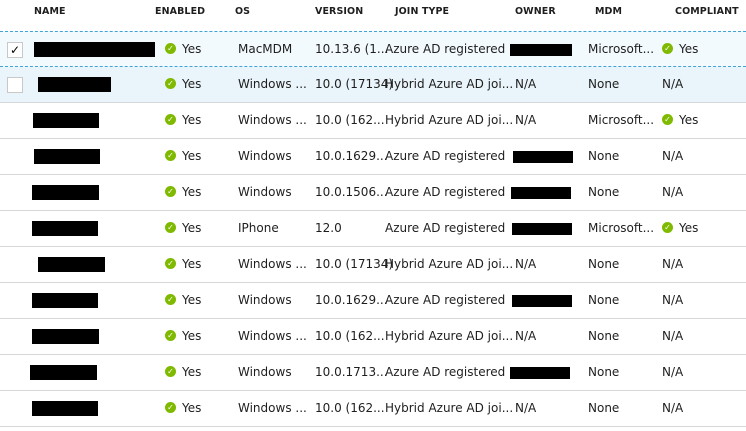 The width and height of the screenshot is (746, 431). Describe the element at coordinates (339, 11) in the screenshot. I see `column-header-version: VERSION` at that location.